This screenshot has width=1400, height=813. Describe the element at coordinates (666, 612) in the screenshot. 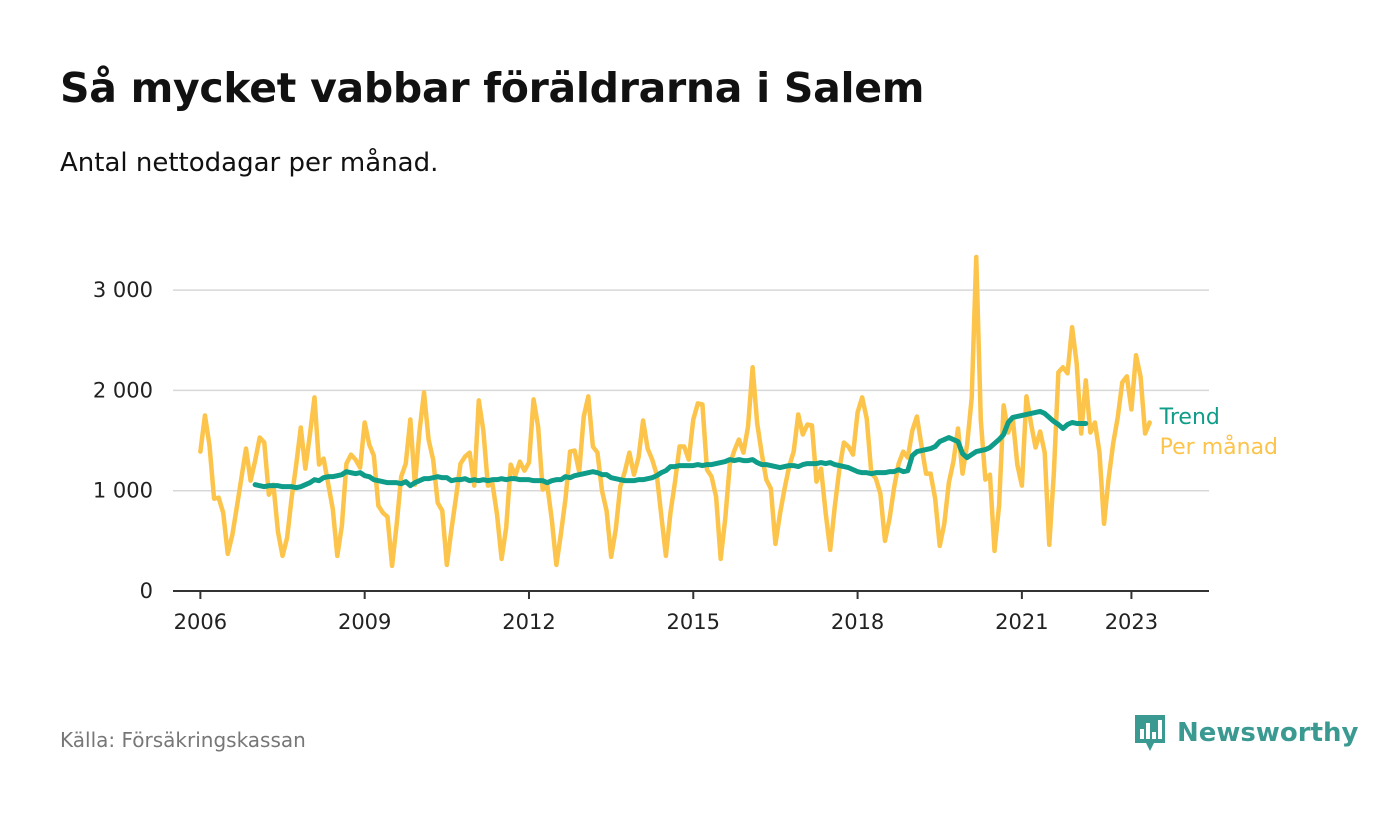

I see `x-axis-ticks: 2006 2009 2012 2015 2018 2021 2023` at that location.